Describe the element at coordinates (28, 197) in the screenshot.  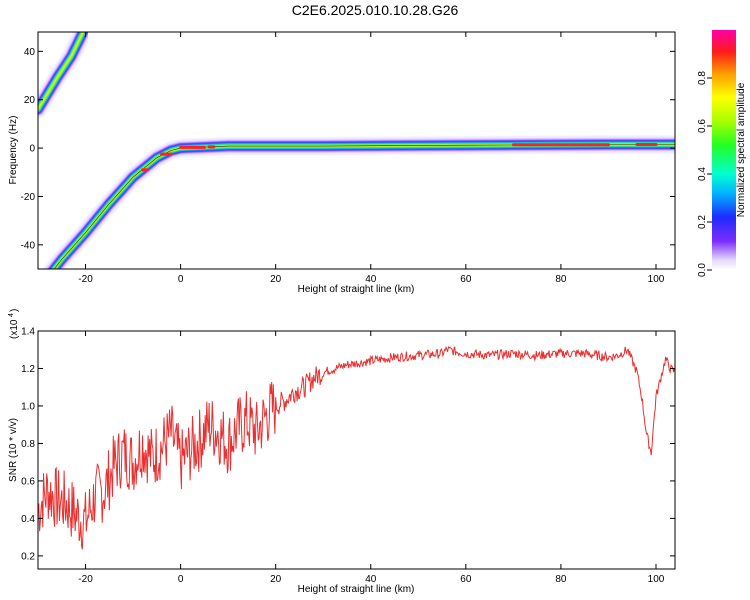
I see `y-tick-label: -20` at that location.